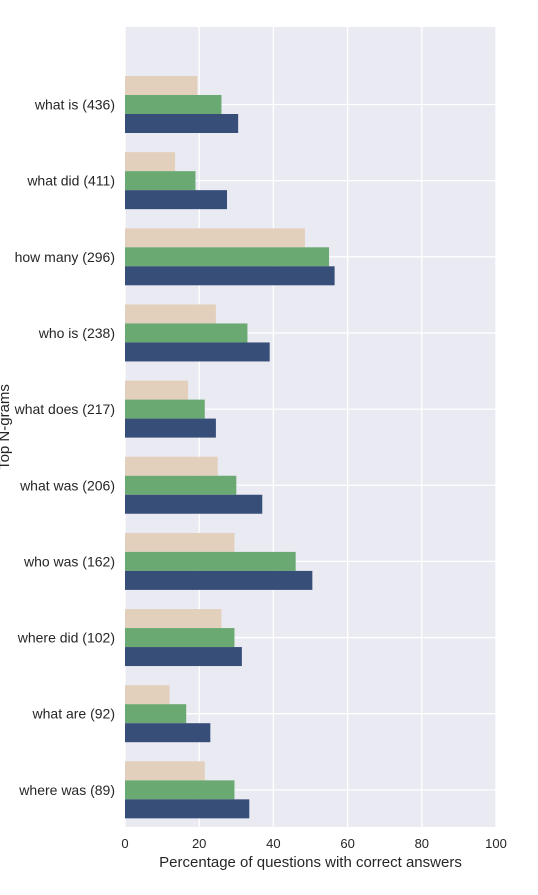 This screenshot has width=538, height=895. Describe the element at coordinates (64, 409) in the screenshot. I see `category-label: what does (217)` at that location.